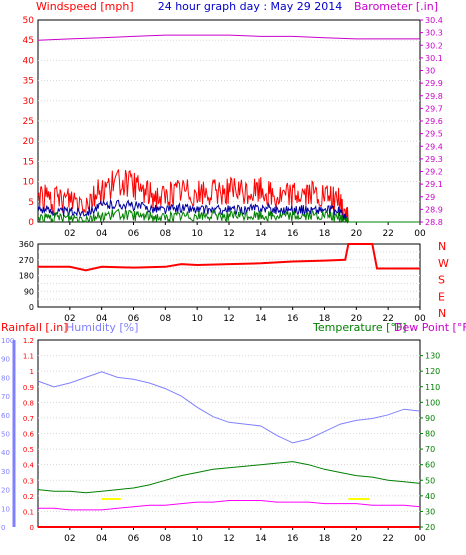  What do you see at coordinates (5, 509) in the screenshot?
I see `humidity-ytick-label: 10` at bounding box center [5, 509].